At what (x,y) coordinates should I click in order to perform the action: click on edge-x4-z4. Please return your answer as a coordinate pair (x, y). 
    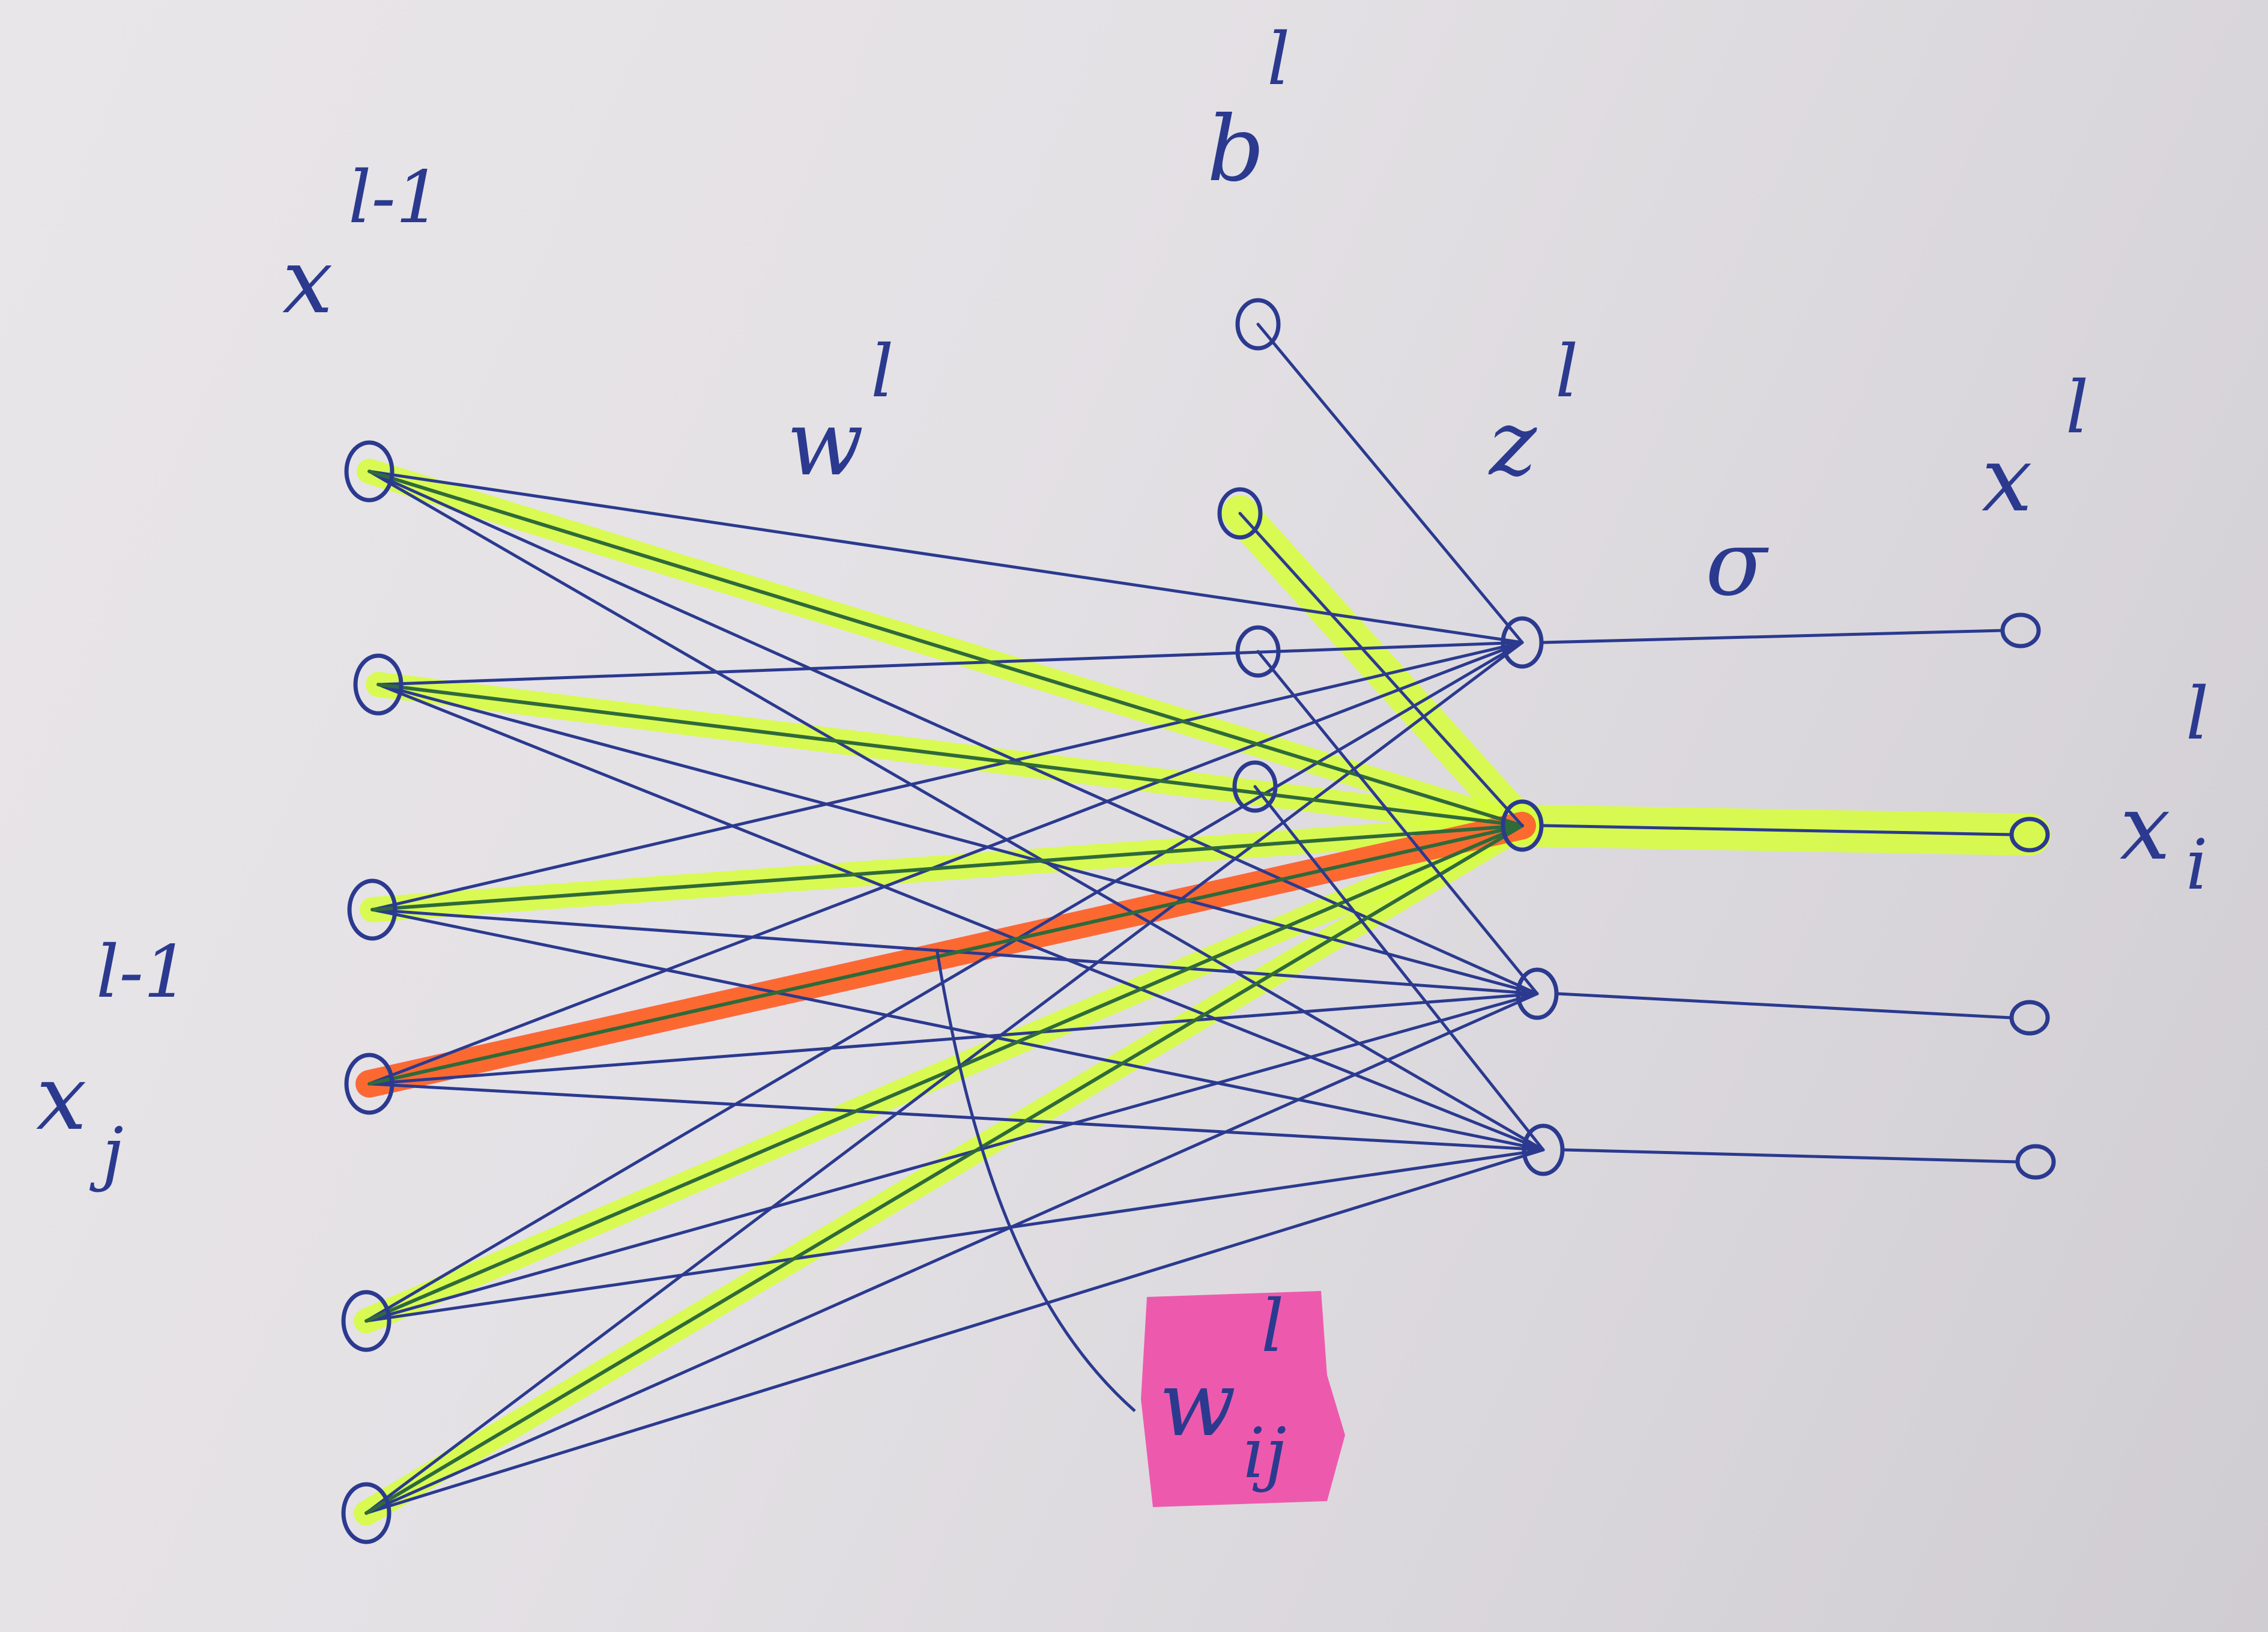
    Looking at the image, I should click on (956, 1117).